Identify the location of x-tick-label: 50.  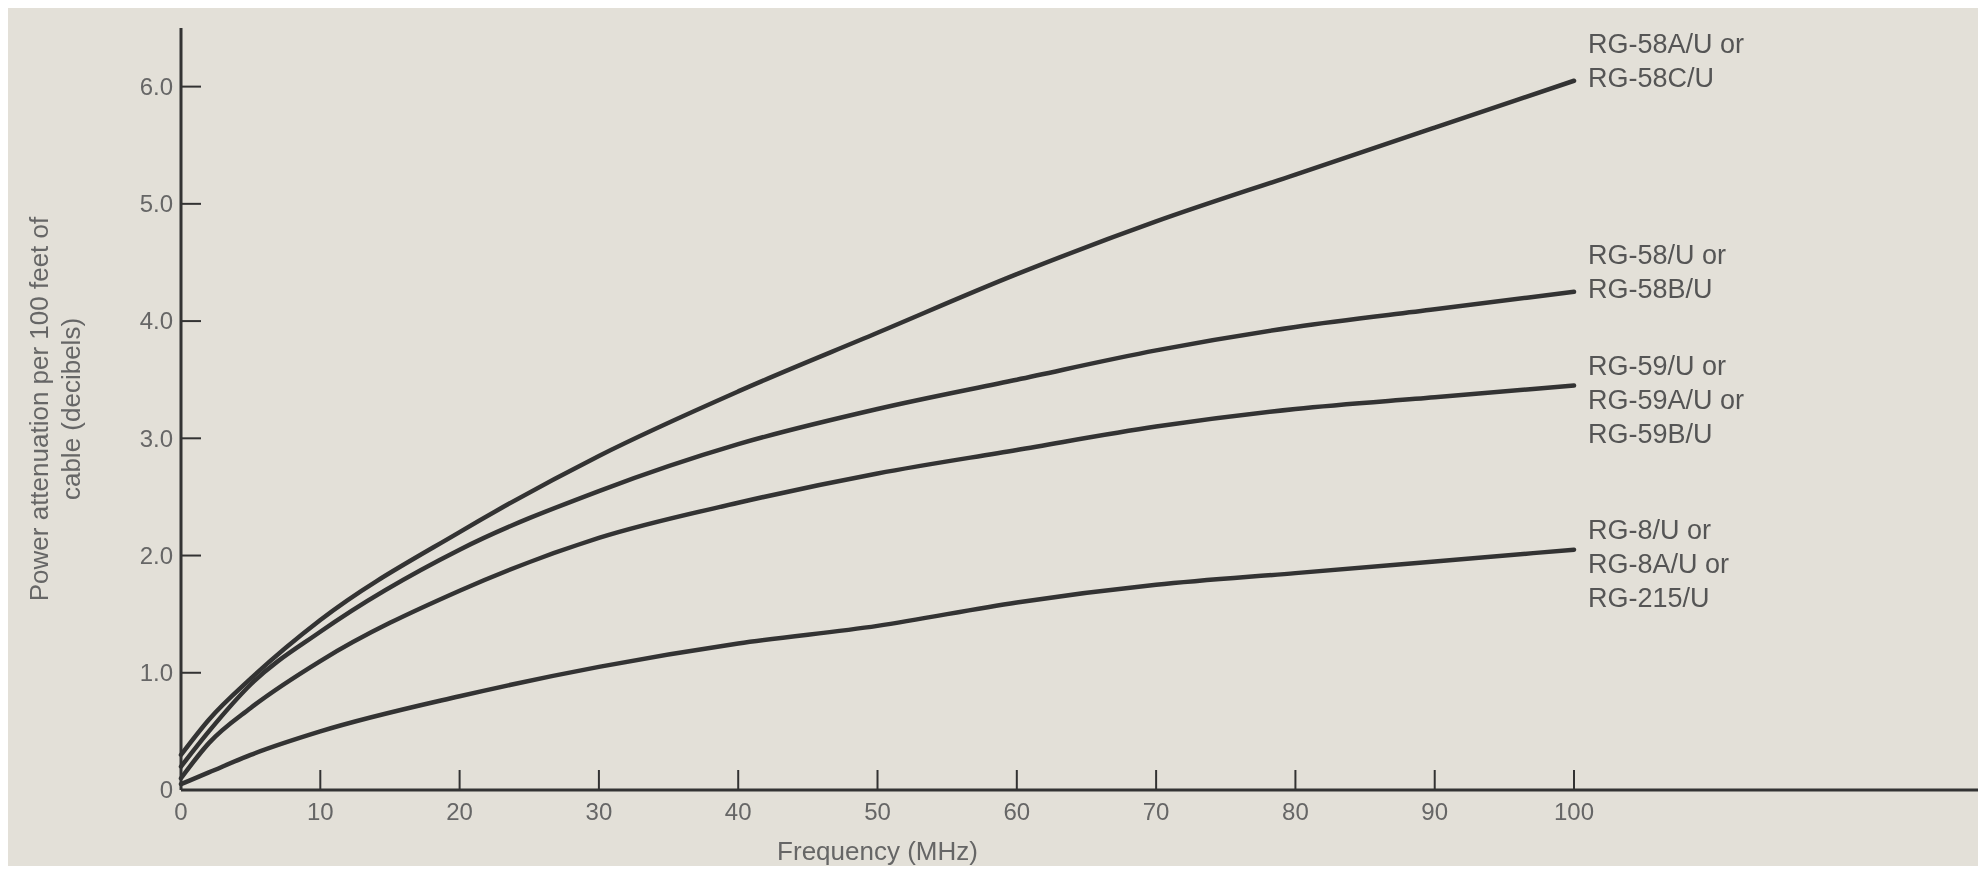
(877, 811).